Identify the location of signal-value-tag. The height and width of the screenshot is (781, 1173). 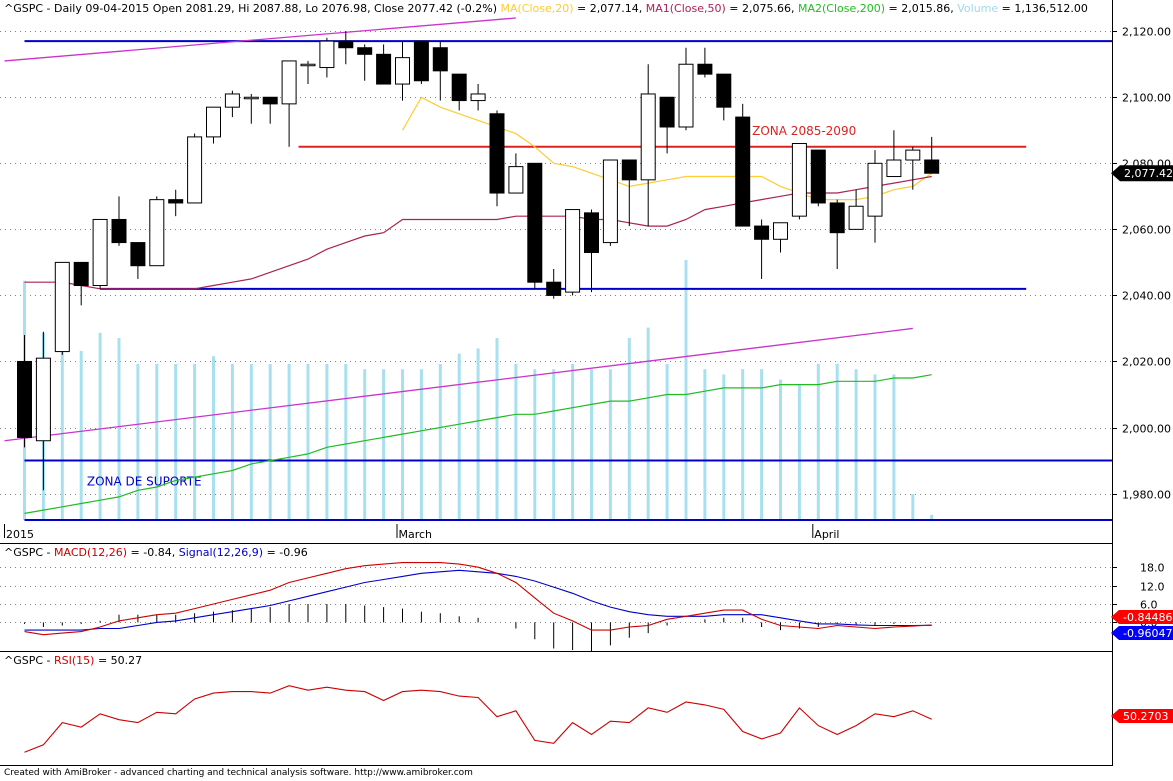
(1142, 633).